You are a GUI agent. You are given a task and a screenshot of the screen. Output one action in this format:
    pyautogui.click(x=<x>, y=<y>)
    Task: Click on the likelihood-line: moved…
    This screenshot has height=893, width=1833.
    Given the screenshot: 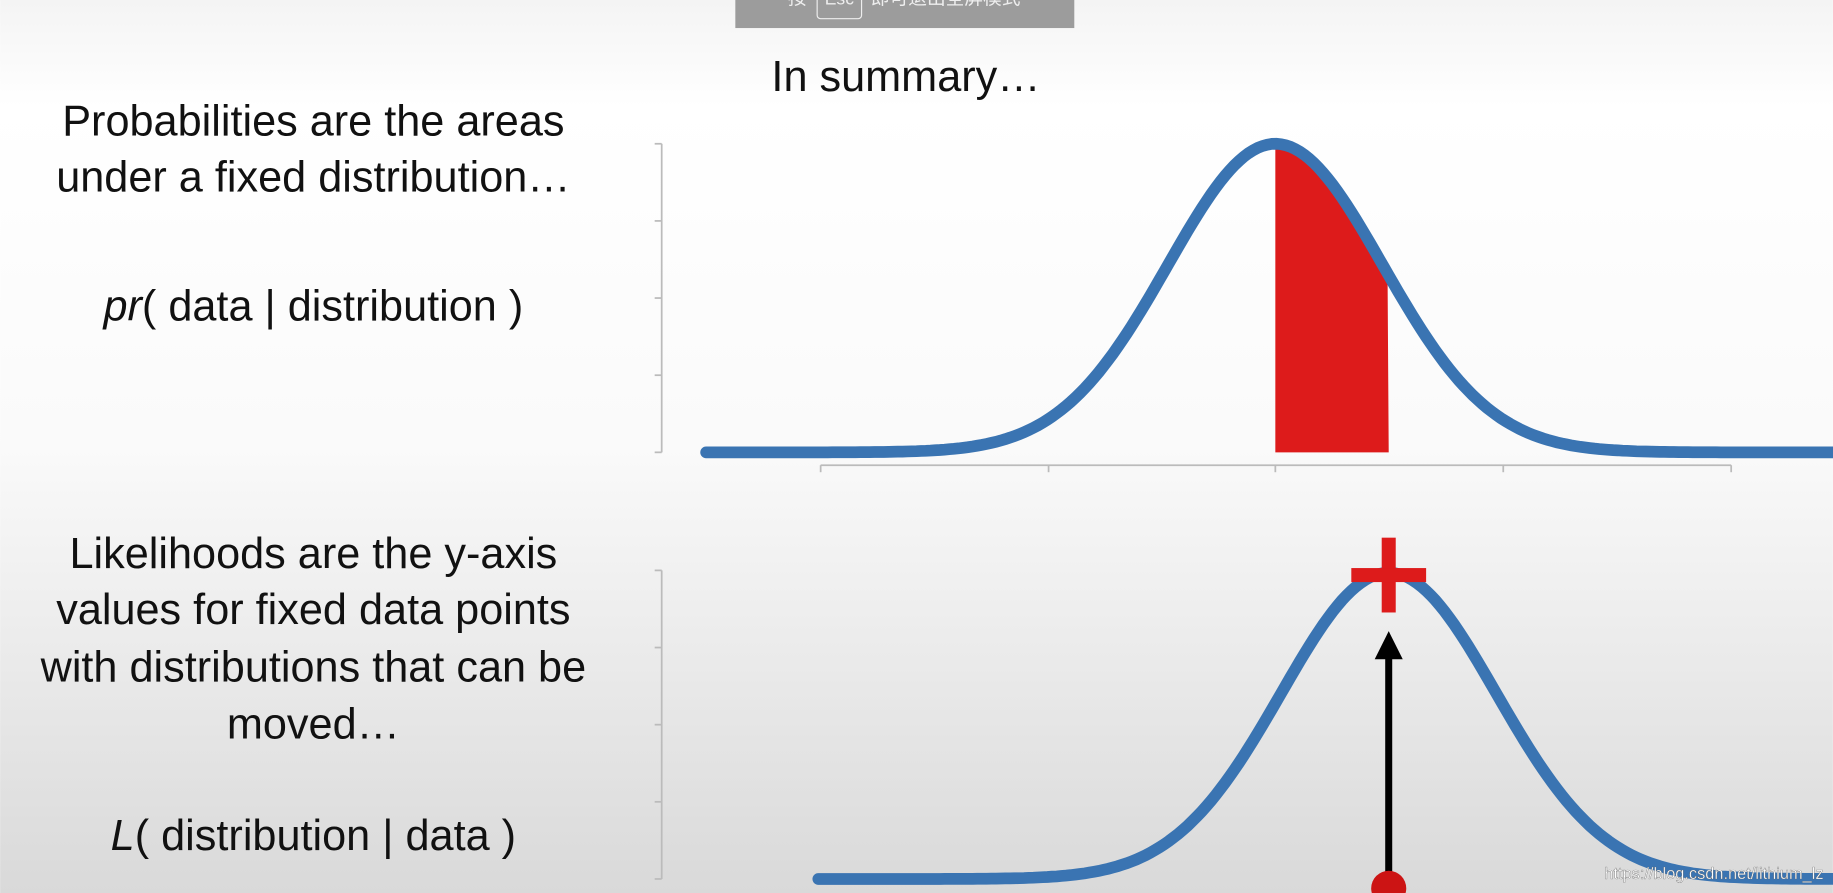 What is the action you would take?
    pyautogui.click(x=313, y=725)
    